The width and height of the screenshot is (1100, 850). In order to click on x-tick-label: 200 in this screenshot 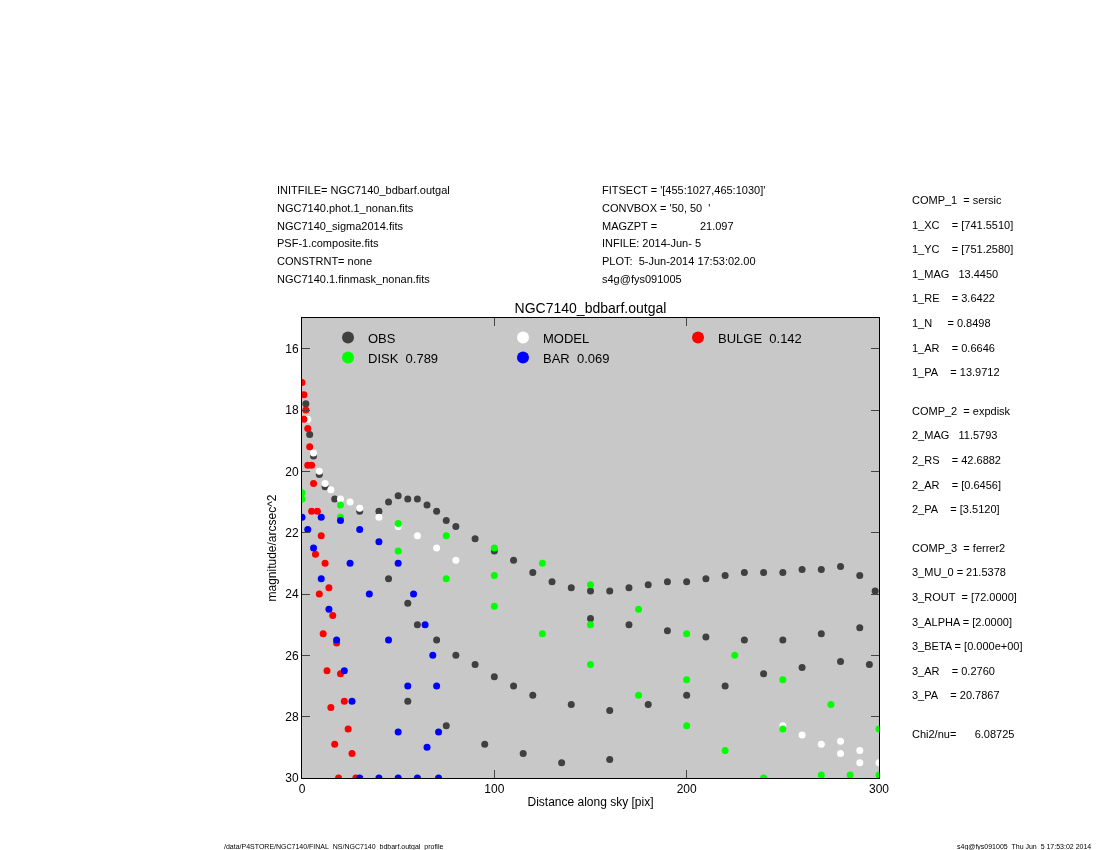, I will do `click(686, 789)`.